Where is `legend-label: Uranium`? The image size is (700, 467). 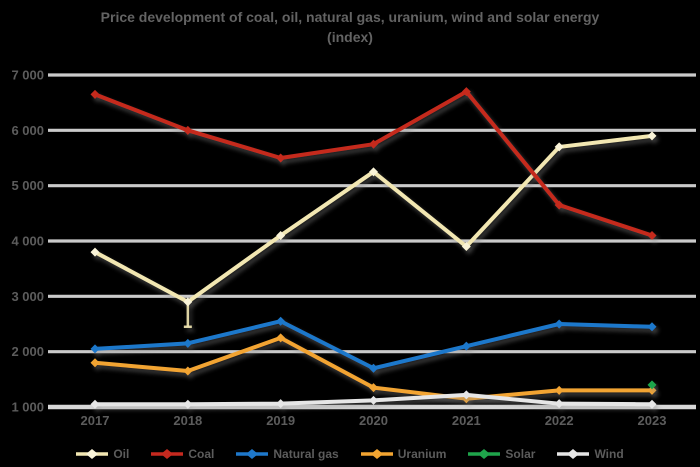
legend-label: Uranium is located at coordinates (422, 454).